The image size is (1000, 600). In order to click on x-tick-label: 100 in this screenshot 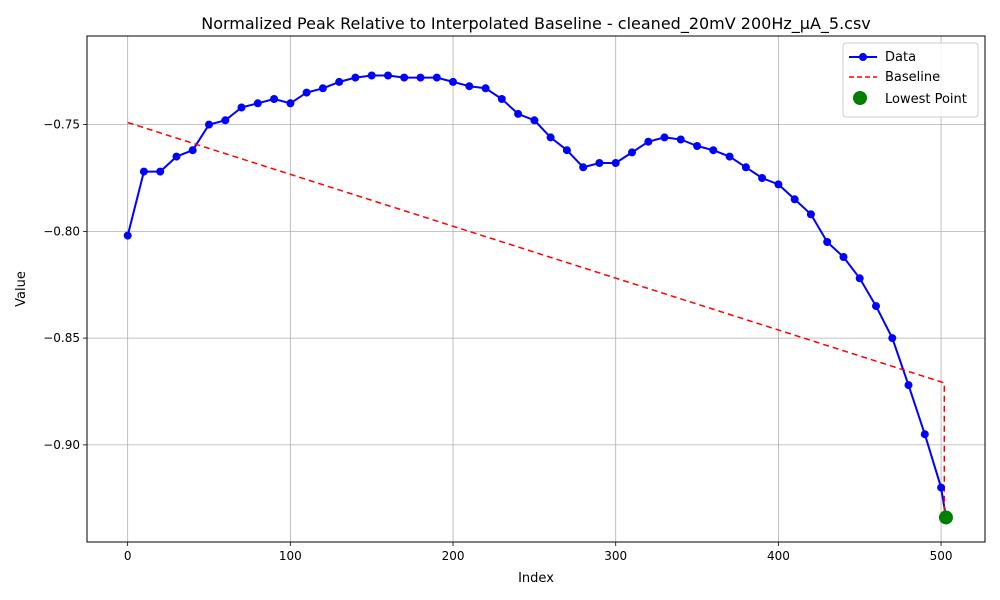, I will do `click(290, 556)`.